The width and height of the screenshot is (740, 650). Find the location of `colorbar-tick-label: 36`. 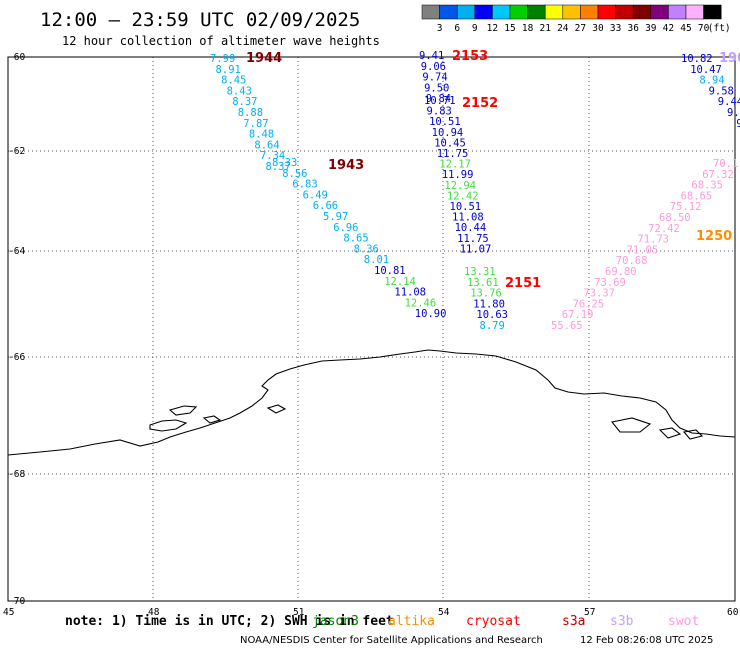

colorbar-tick-label: 36 is located at coordinates (633, 28).